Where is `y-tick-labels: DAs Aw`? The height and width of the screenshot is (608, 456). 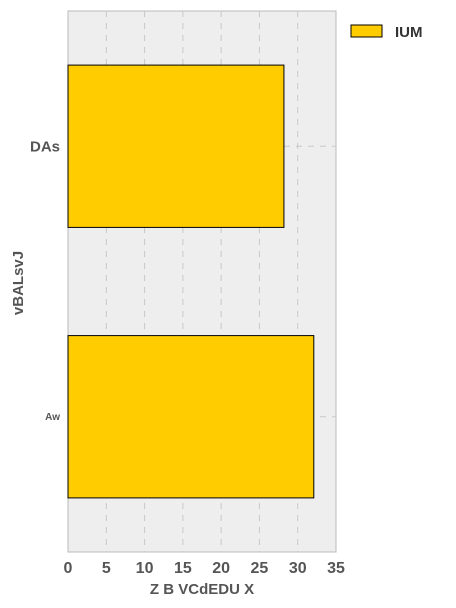 y-tick-labels: DAs Aw is located at coordinates (45, 280).